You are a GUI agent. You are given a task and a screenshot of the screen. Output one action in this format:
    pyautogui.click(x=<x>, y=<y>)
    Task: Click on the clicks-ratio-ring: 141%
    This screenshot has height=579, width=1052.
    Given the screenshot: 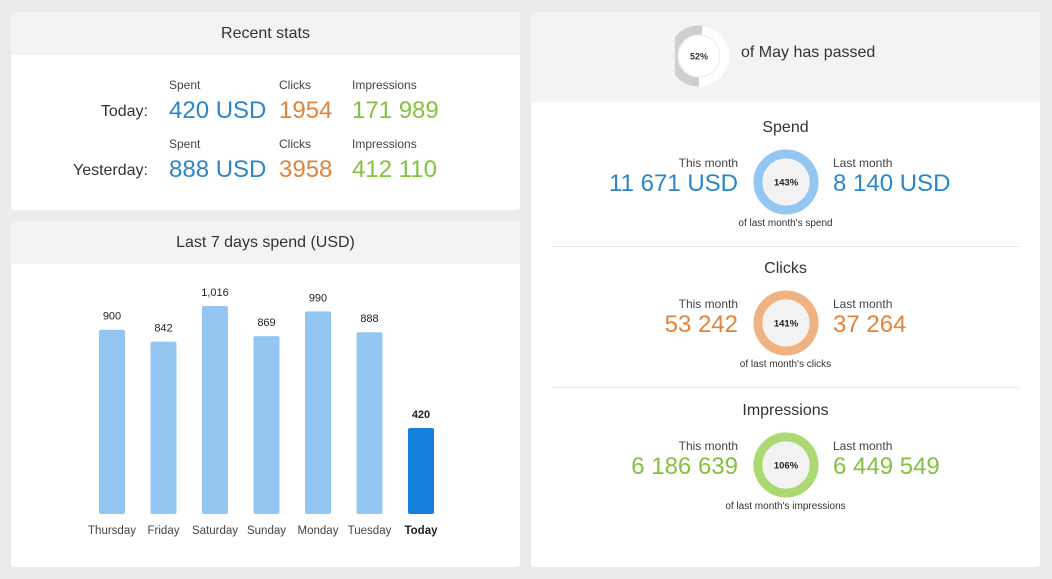 What is the action you would take?
    pyautogui.click(x=786, y=323)
    